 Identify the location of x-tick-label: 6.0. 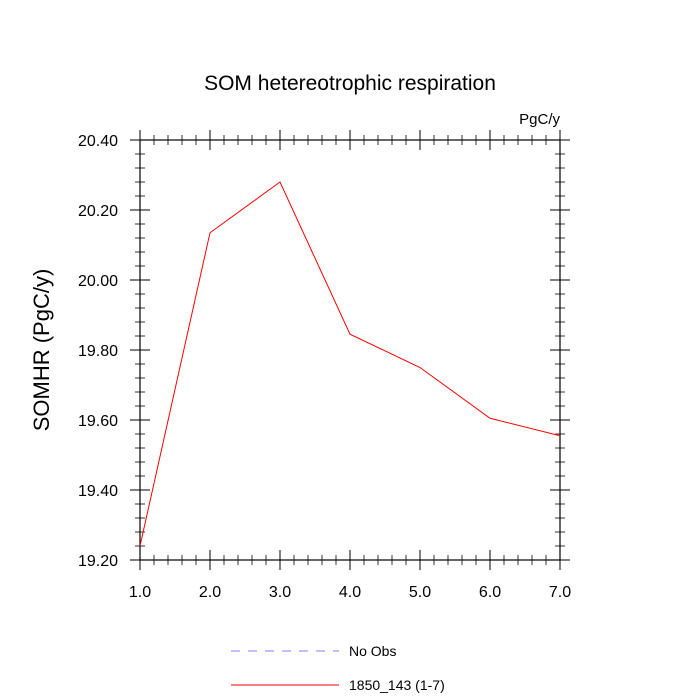
(490, 592).